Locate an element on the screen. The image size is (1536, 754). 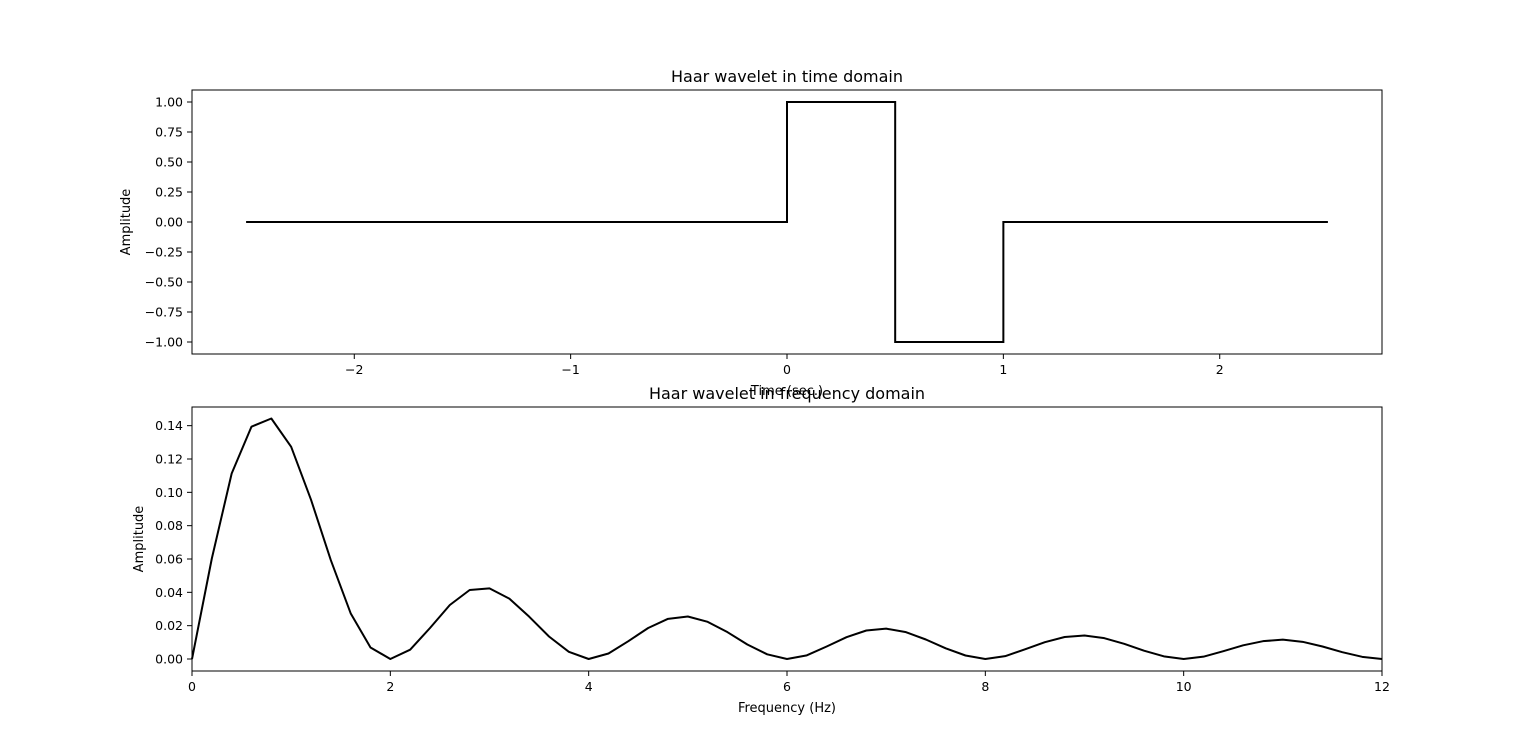
frequency-y-tick-label: 0.00 is located at coordinates (169, 659).